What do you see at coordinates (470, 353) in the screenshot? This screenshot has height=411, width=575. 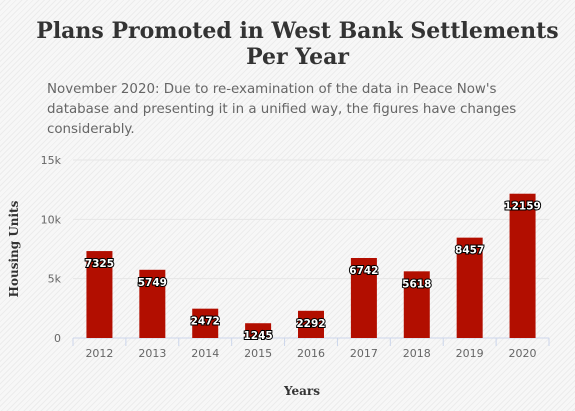 I see `x-tick-label: 2019` at bounding box center [470, 353].